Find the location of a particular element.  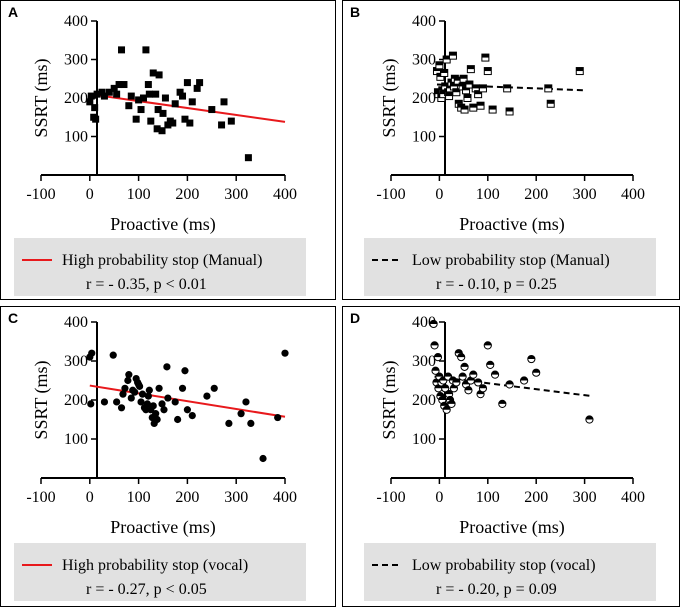

y-tick-label: 100 is located at coordinates (424, 439).